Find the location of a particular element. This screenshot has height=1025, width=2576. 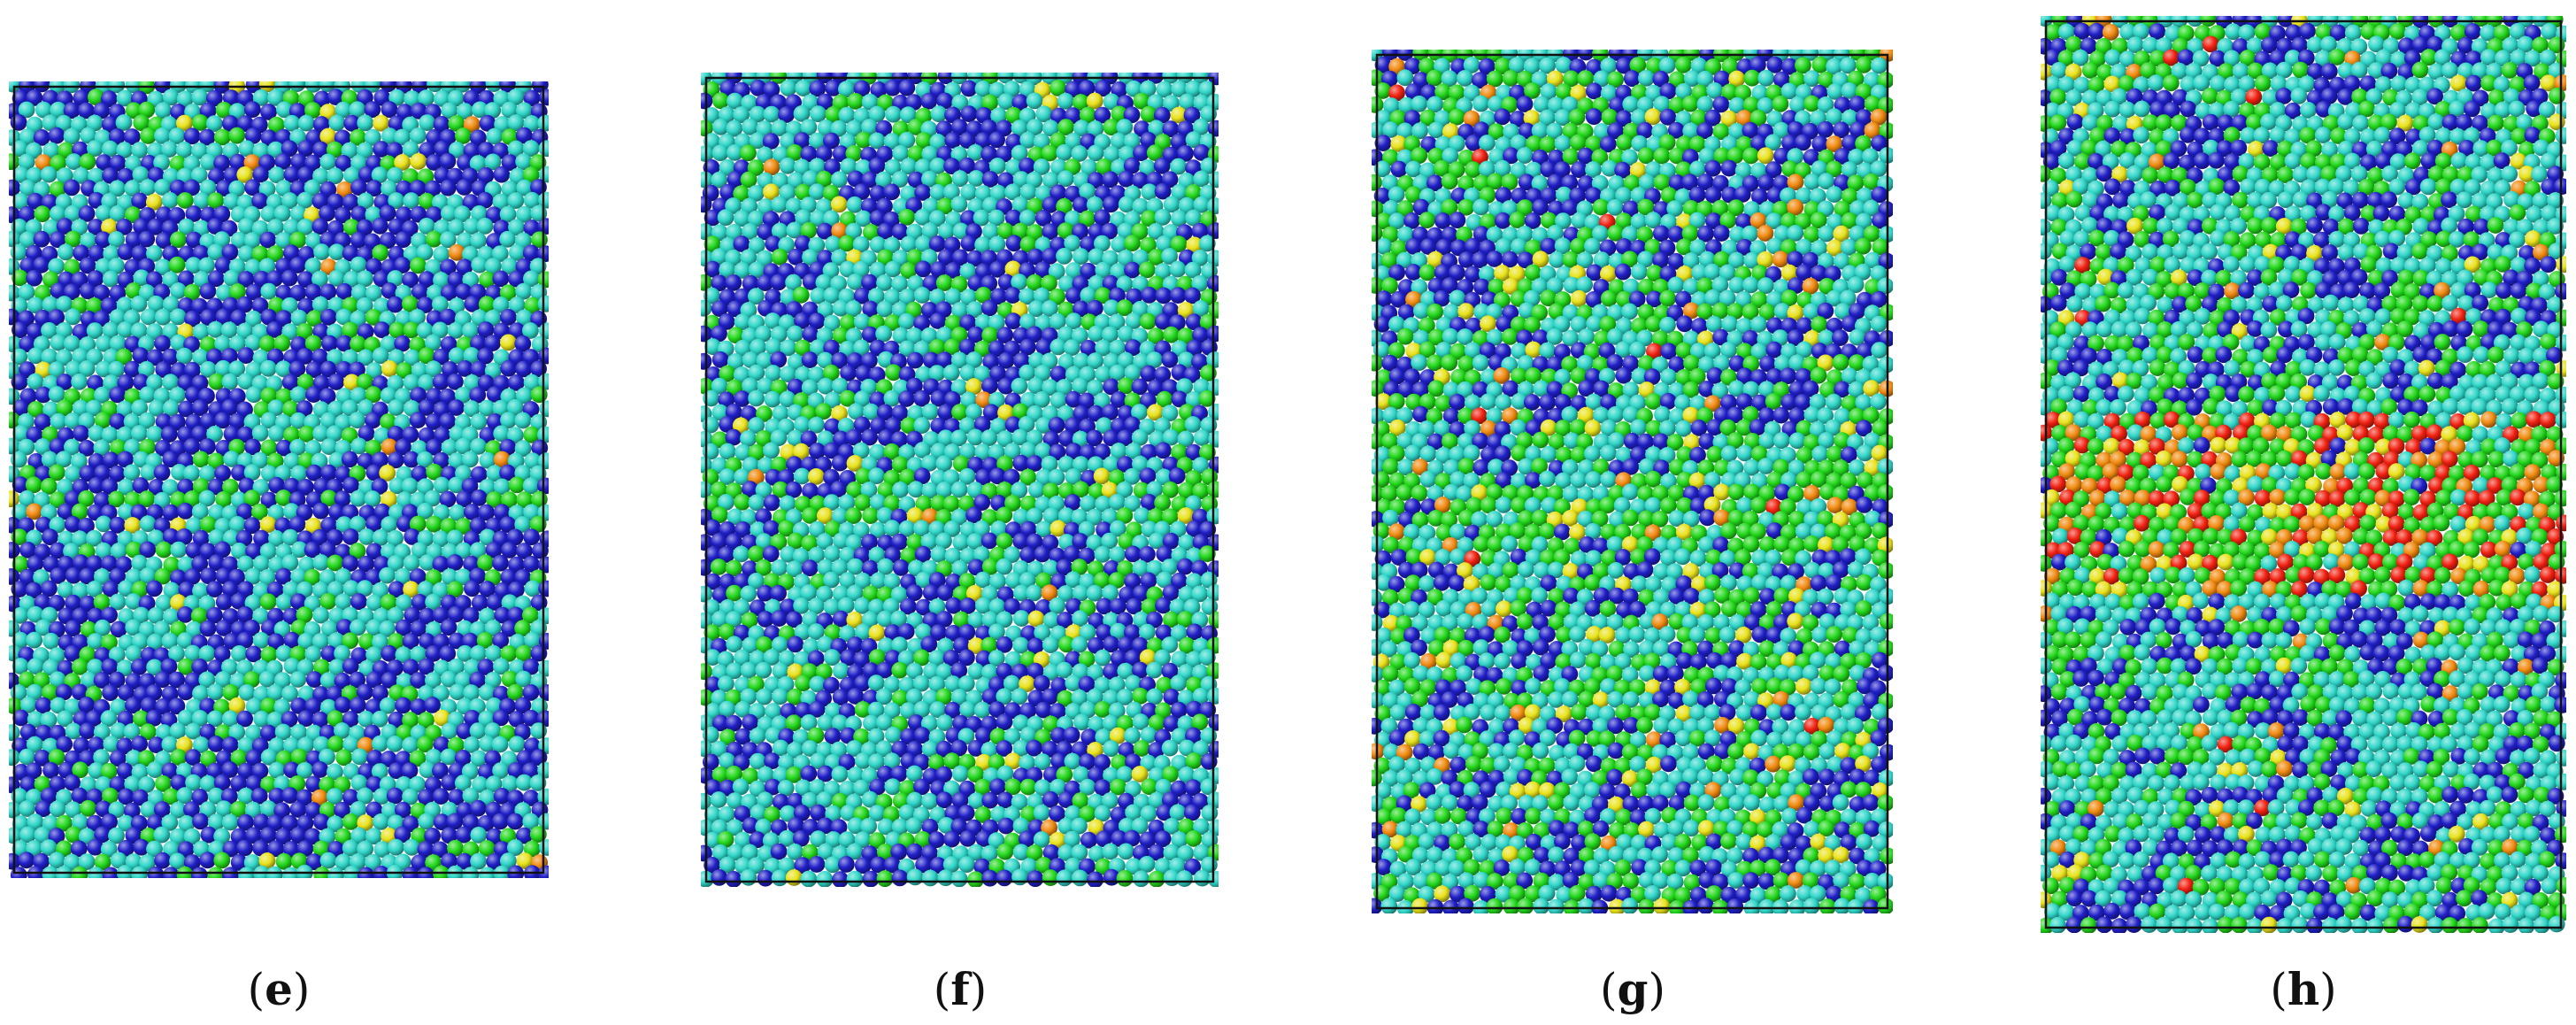

caption-h: (h) is located at coordinates (2303, 989).